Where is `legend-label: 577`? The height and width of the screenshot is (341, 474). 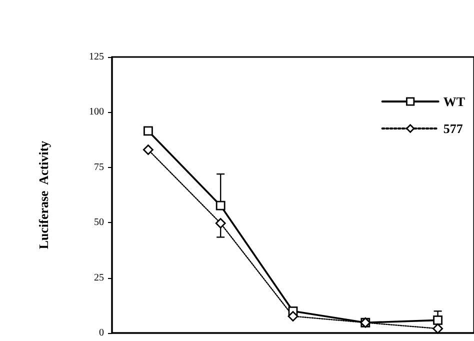 legend-label: 577 is located at coordinates (453, 128).